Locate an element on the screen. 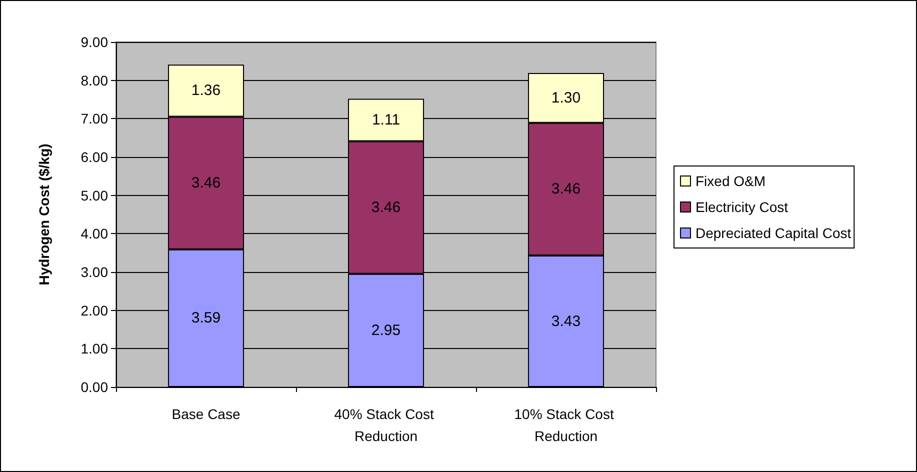 This screenshot has height=472, width=917. data-label: 3.59 is located at coordinates (206, 318).